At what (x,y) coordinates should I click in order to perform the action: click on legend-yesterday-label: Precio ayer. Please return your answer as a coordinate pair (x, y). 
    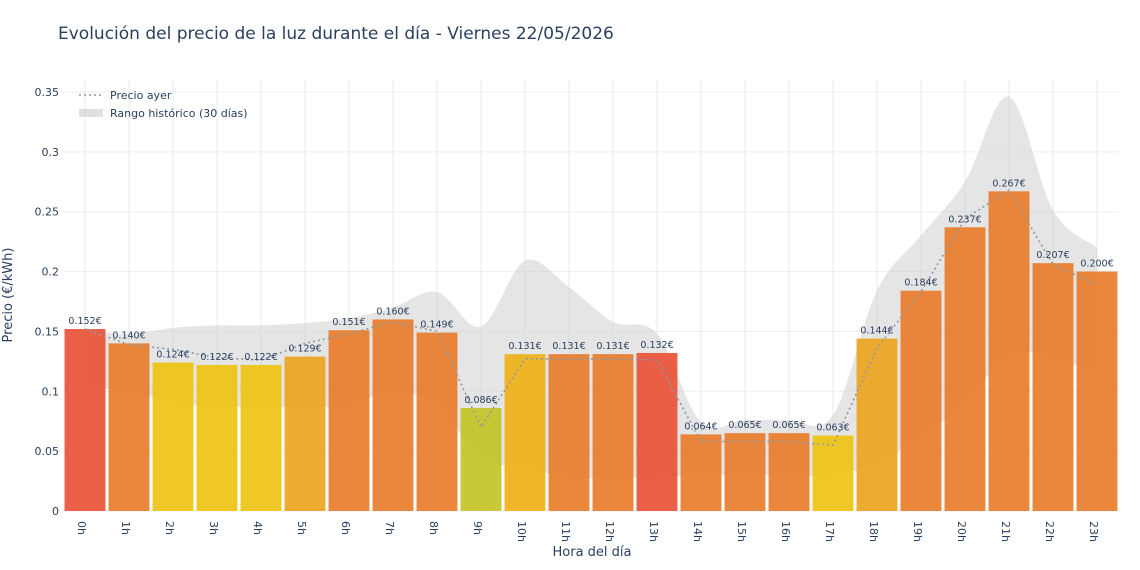
    Looking at the image, I should click on (141, 95).